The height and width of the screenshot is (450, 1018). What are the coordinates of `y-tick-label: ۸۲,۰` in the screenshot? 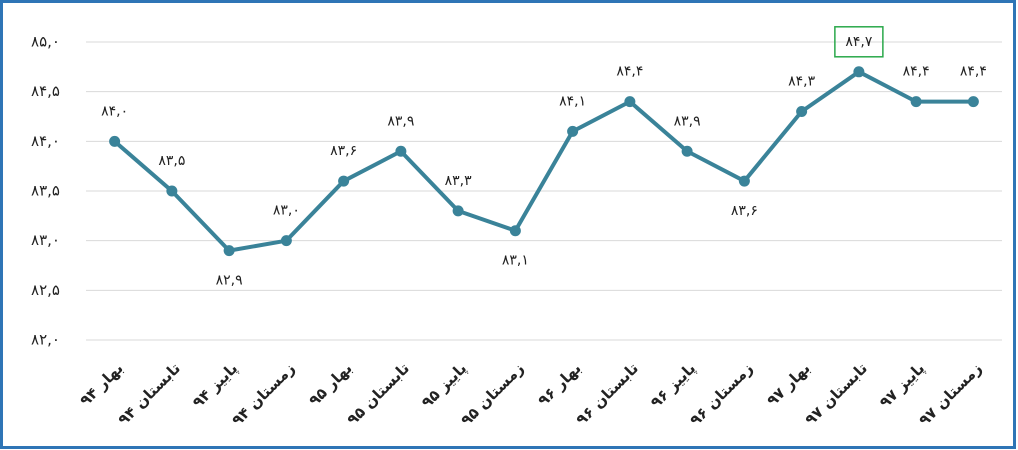 It's located at (45, 340).